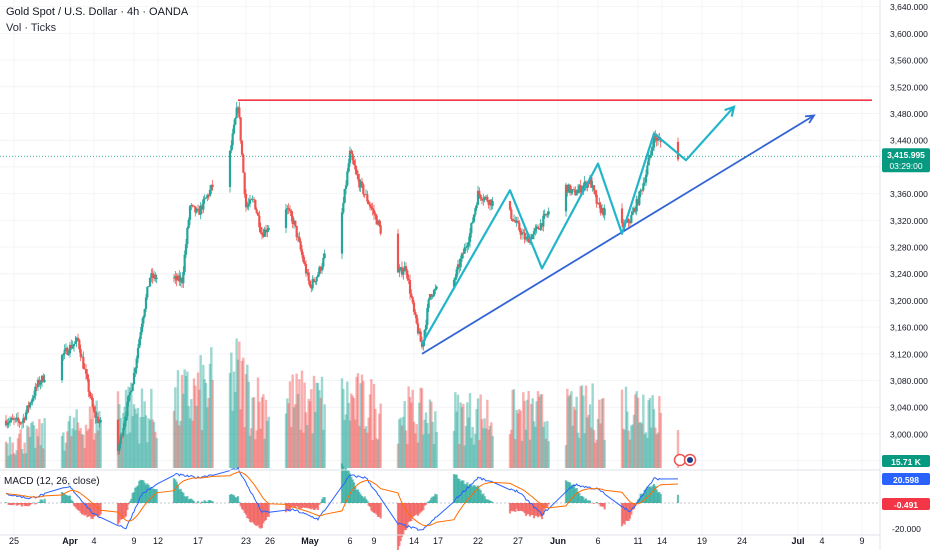  Describe the element at coordinates (637, 541) in the screenshot. I see `x-tick-label: 11` at that location.